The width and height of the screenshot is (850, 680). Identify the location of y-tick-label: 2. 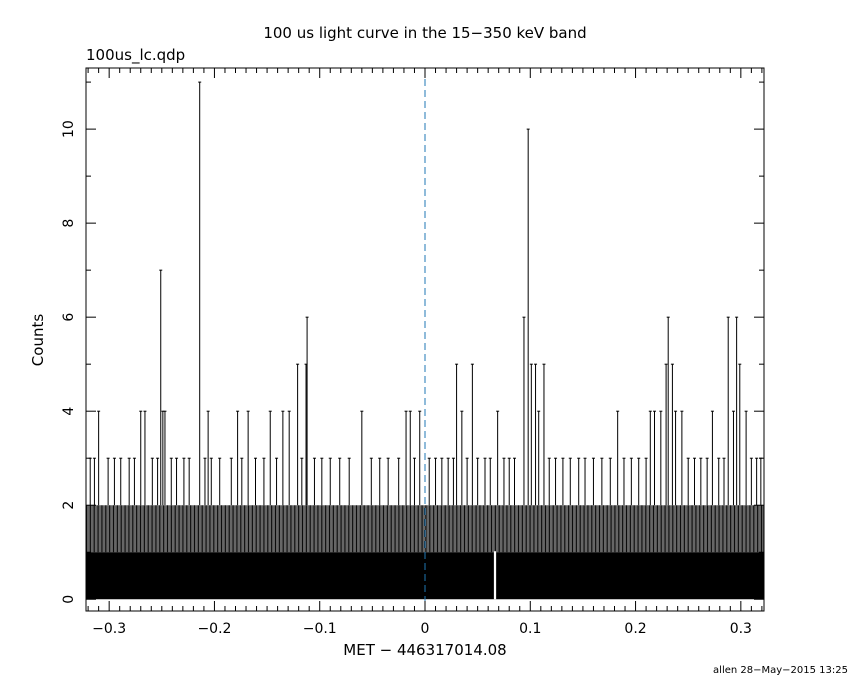
(69, 505).